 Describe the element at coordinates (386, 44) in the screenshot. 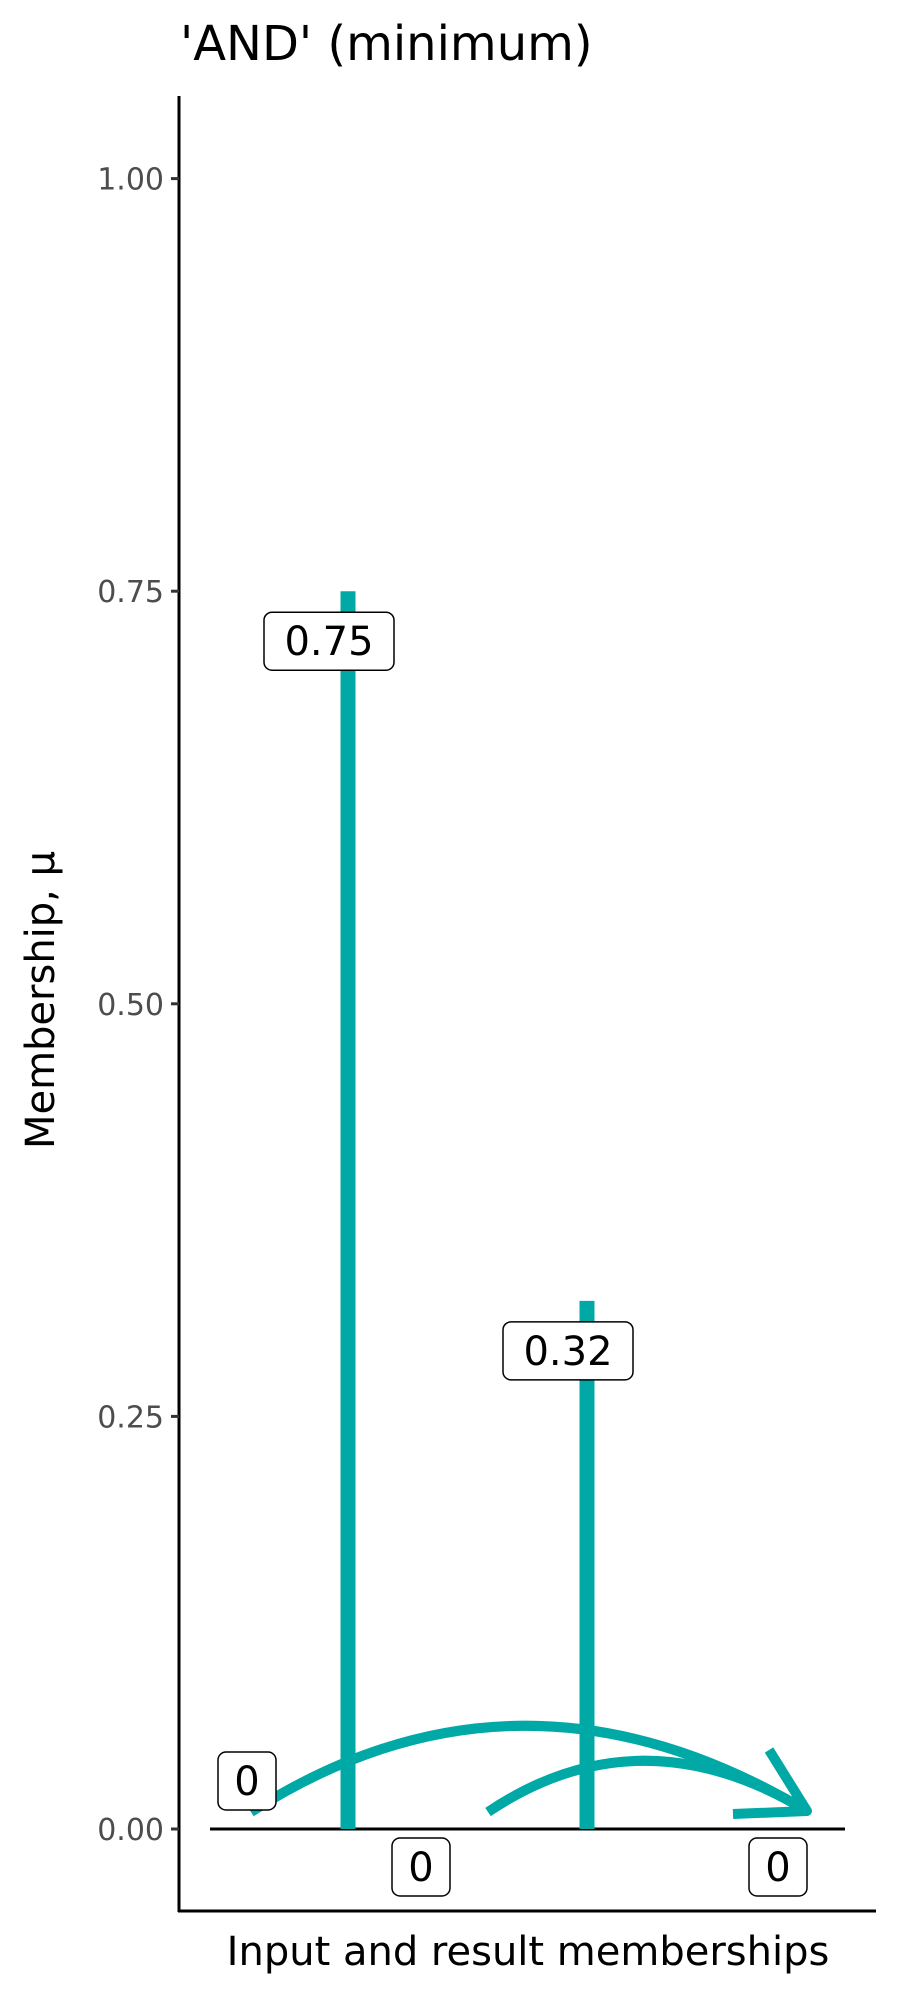

I see `chart-title: 'AND' (minimum)` at that location.